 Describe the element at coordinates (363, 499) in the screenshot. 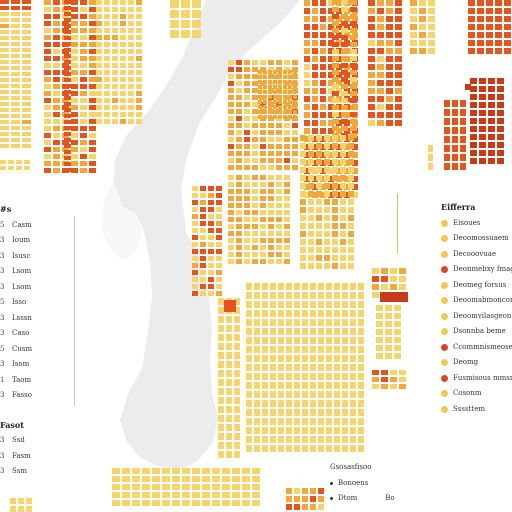

I see `bottom-legend-item: Dtom Bo` at that location.